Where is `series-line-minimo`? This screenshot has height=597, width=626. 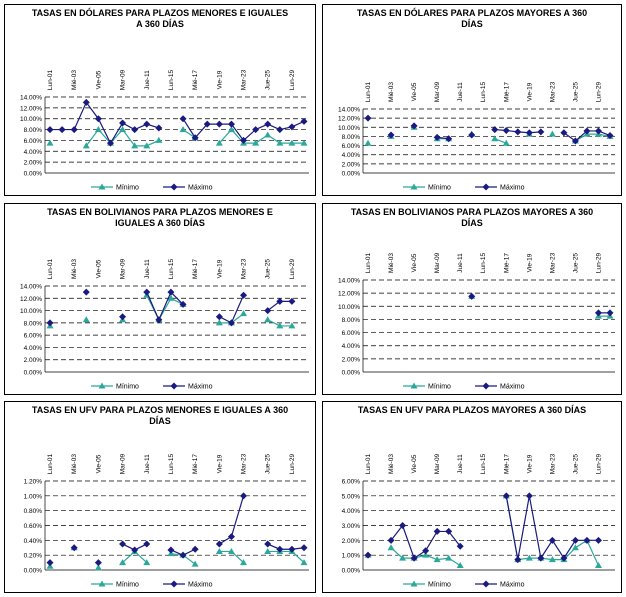 series-line-minimo is located at coordinates (593, 137).